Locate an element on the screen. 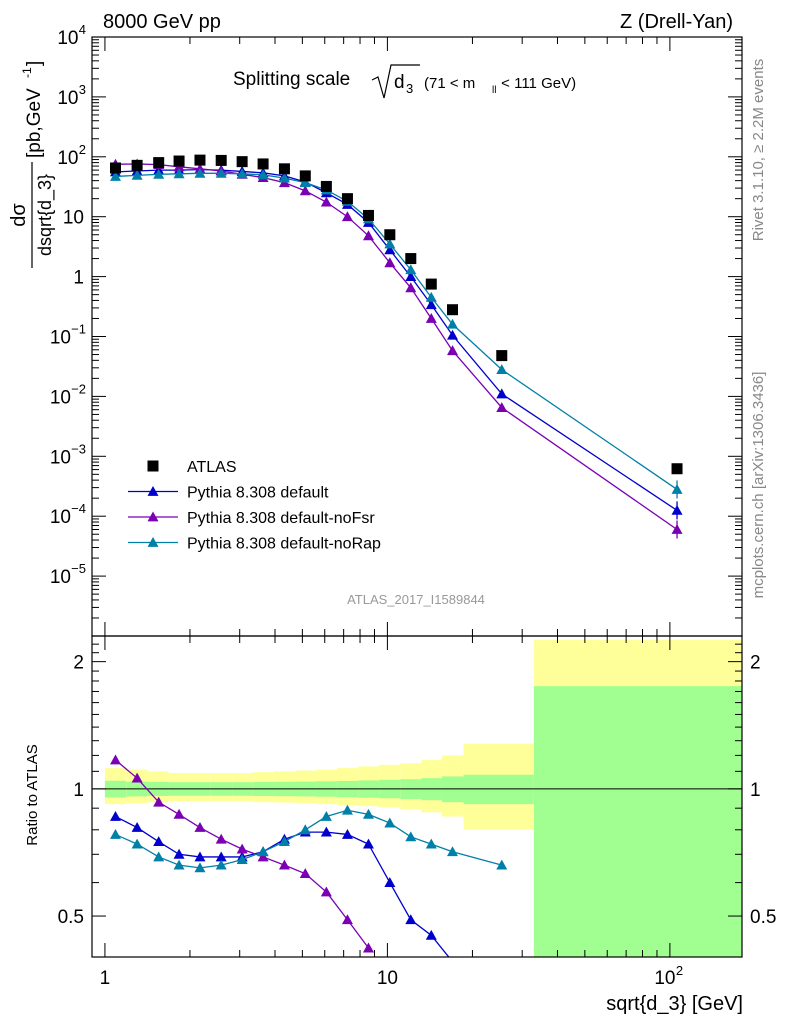  title-range-sub: ll is located at coordinates (494, 90).